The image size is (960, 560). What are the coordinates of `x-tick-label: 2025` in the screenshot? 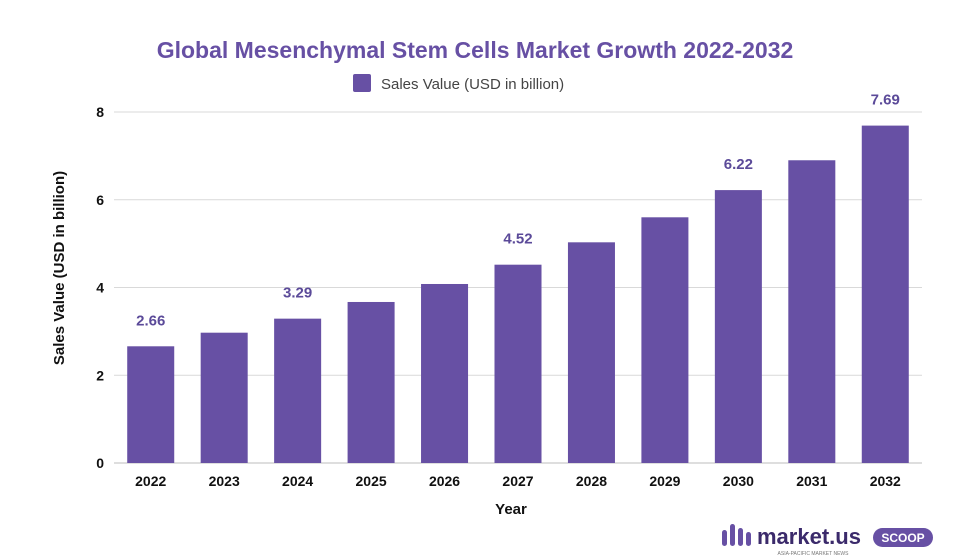 It's located at (371, 481).